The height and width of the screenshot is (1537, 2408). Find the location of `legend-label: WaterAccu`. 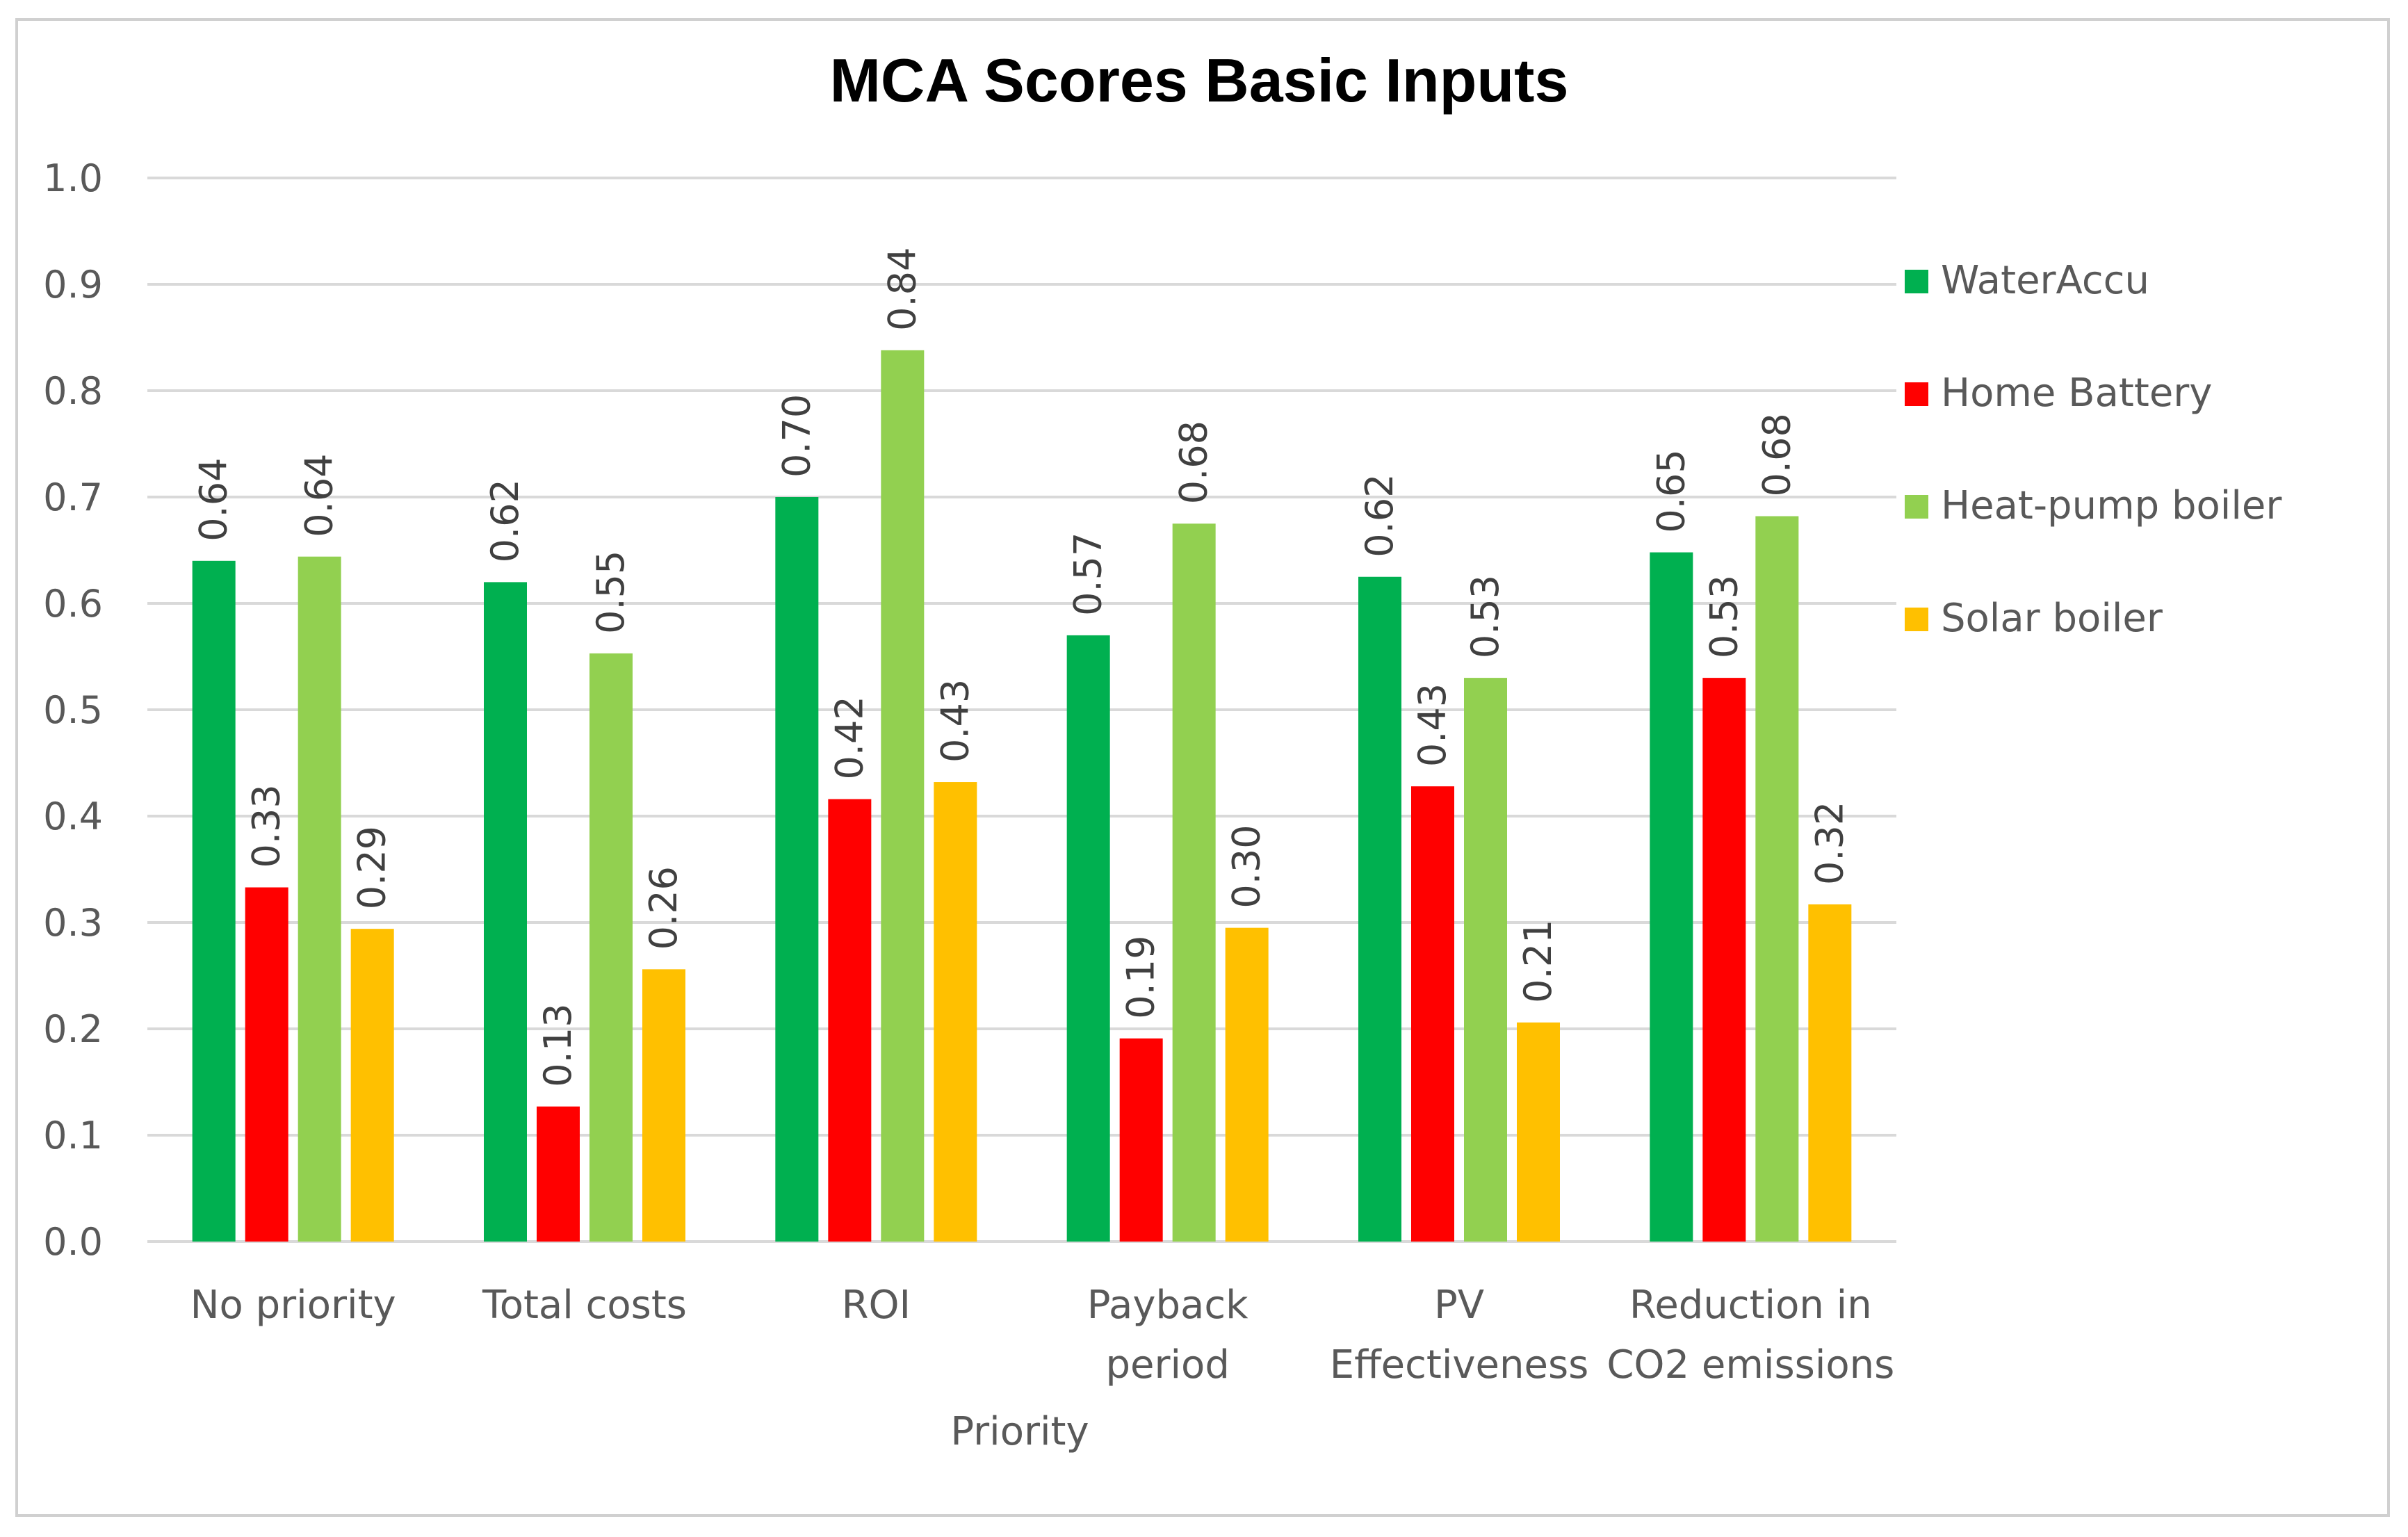

legend-label: WaterAccu is located at coordinates (2045, 281).